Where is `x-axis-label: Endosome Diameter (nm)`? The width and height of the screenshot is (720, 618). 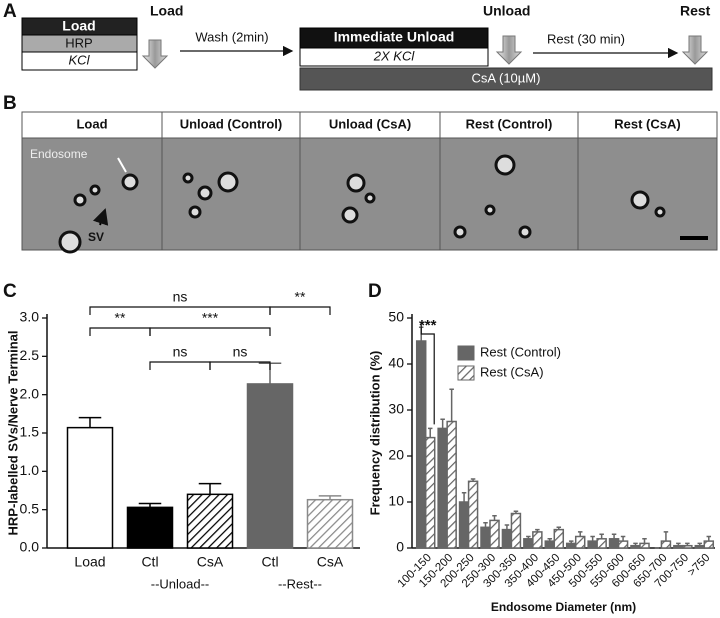 x-axis-label: Endosome Diameter (nm) is located at coordinates (563, 607).